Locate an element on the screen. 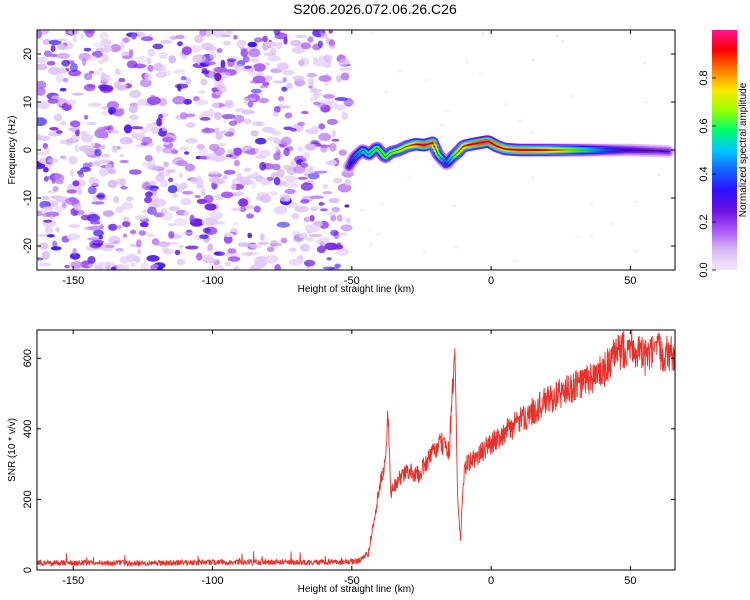 This screenshot has height=600, width=750. y-tick-label: 10 is located at coordinates (28, 102).